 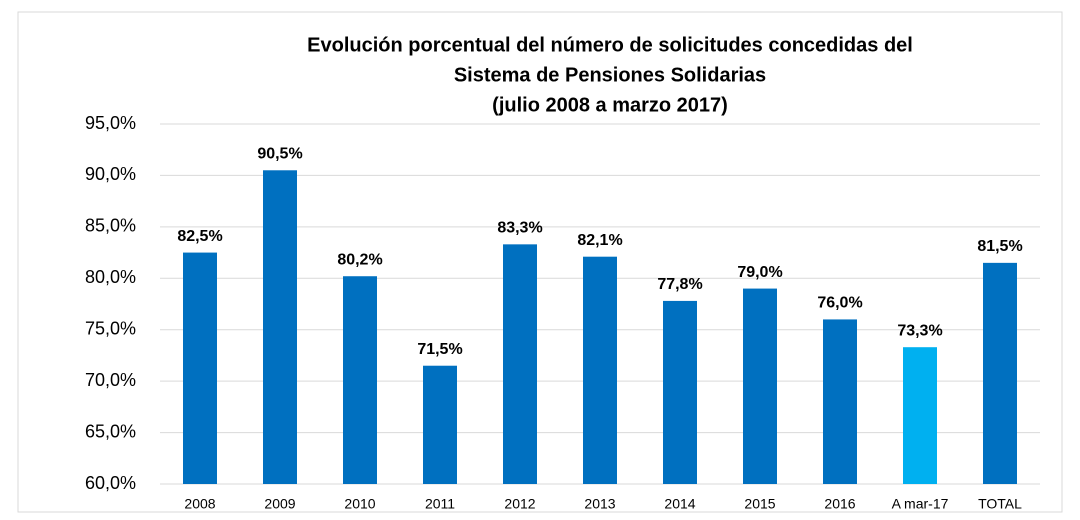 I want to click on y-tick-label: 85,0%, so click(x=110, y=226).